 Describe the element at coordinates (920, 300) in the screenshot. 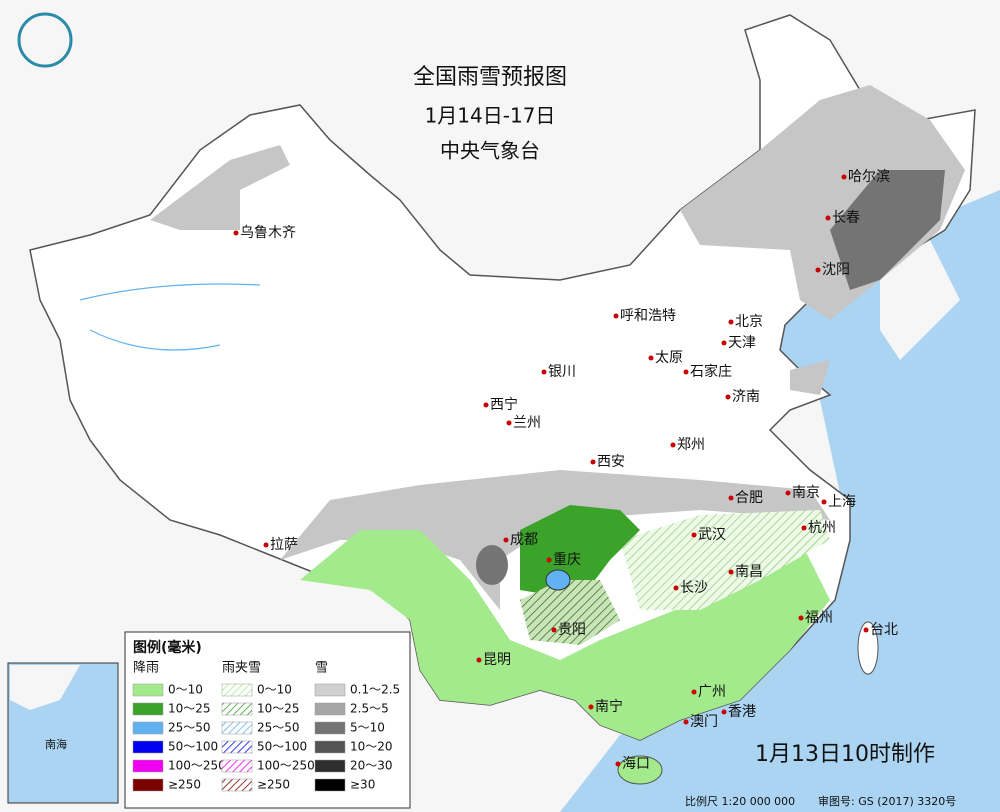

I see `korea` at that location.